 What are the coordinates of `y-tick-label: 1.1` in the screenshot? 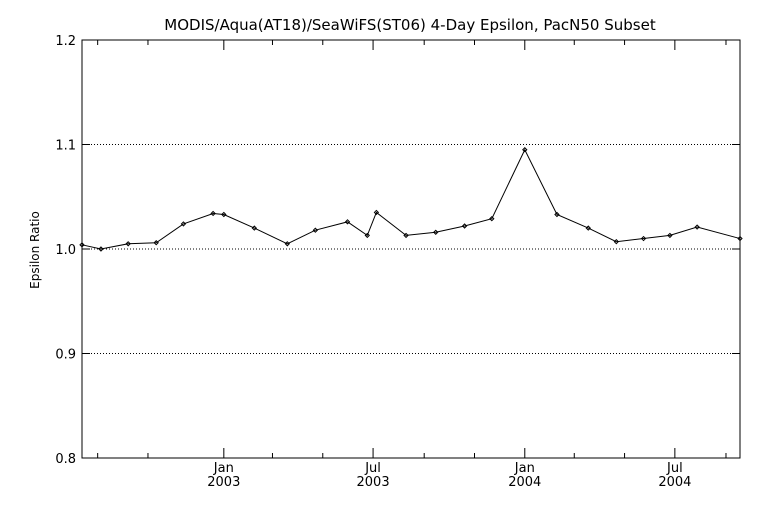 It's located at (65, 146).